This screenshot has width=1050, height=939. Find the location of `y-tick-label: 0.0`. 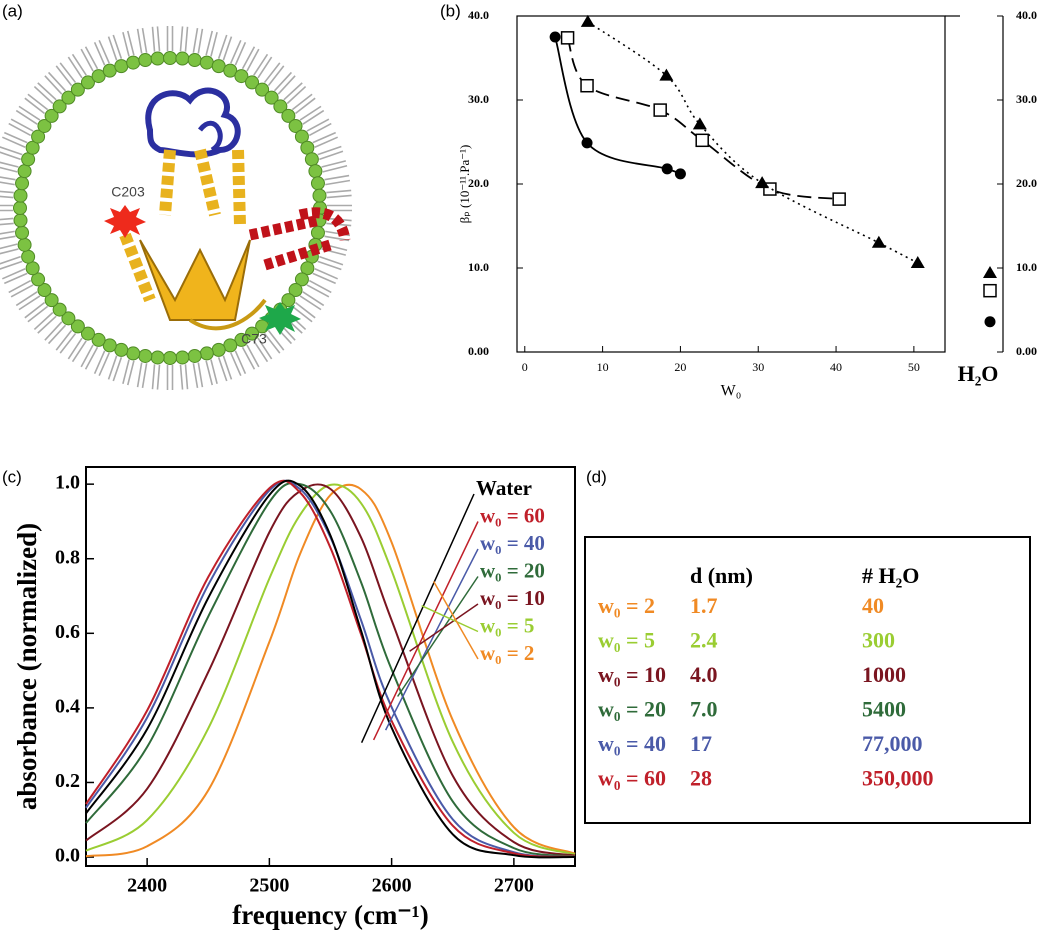

y-tick-label: 0.0 is located at coordinates (67, 856).